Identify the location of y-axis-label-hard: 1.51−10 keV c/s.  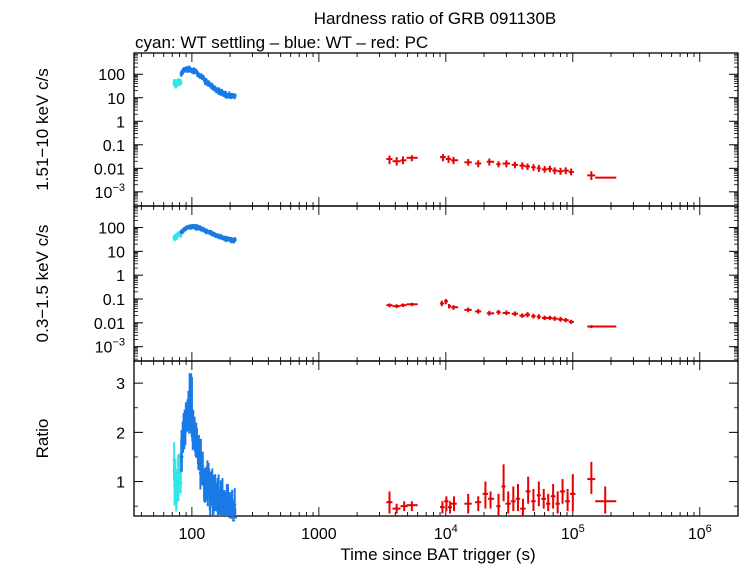
(42, 129).